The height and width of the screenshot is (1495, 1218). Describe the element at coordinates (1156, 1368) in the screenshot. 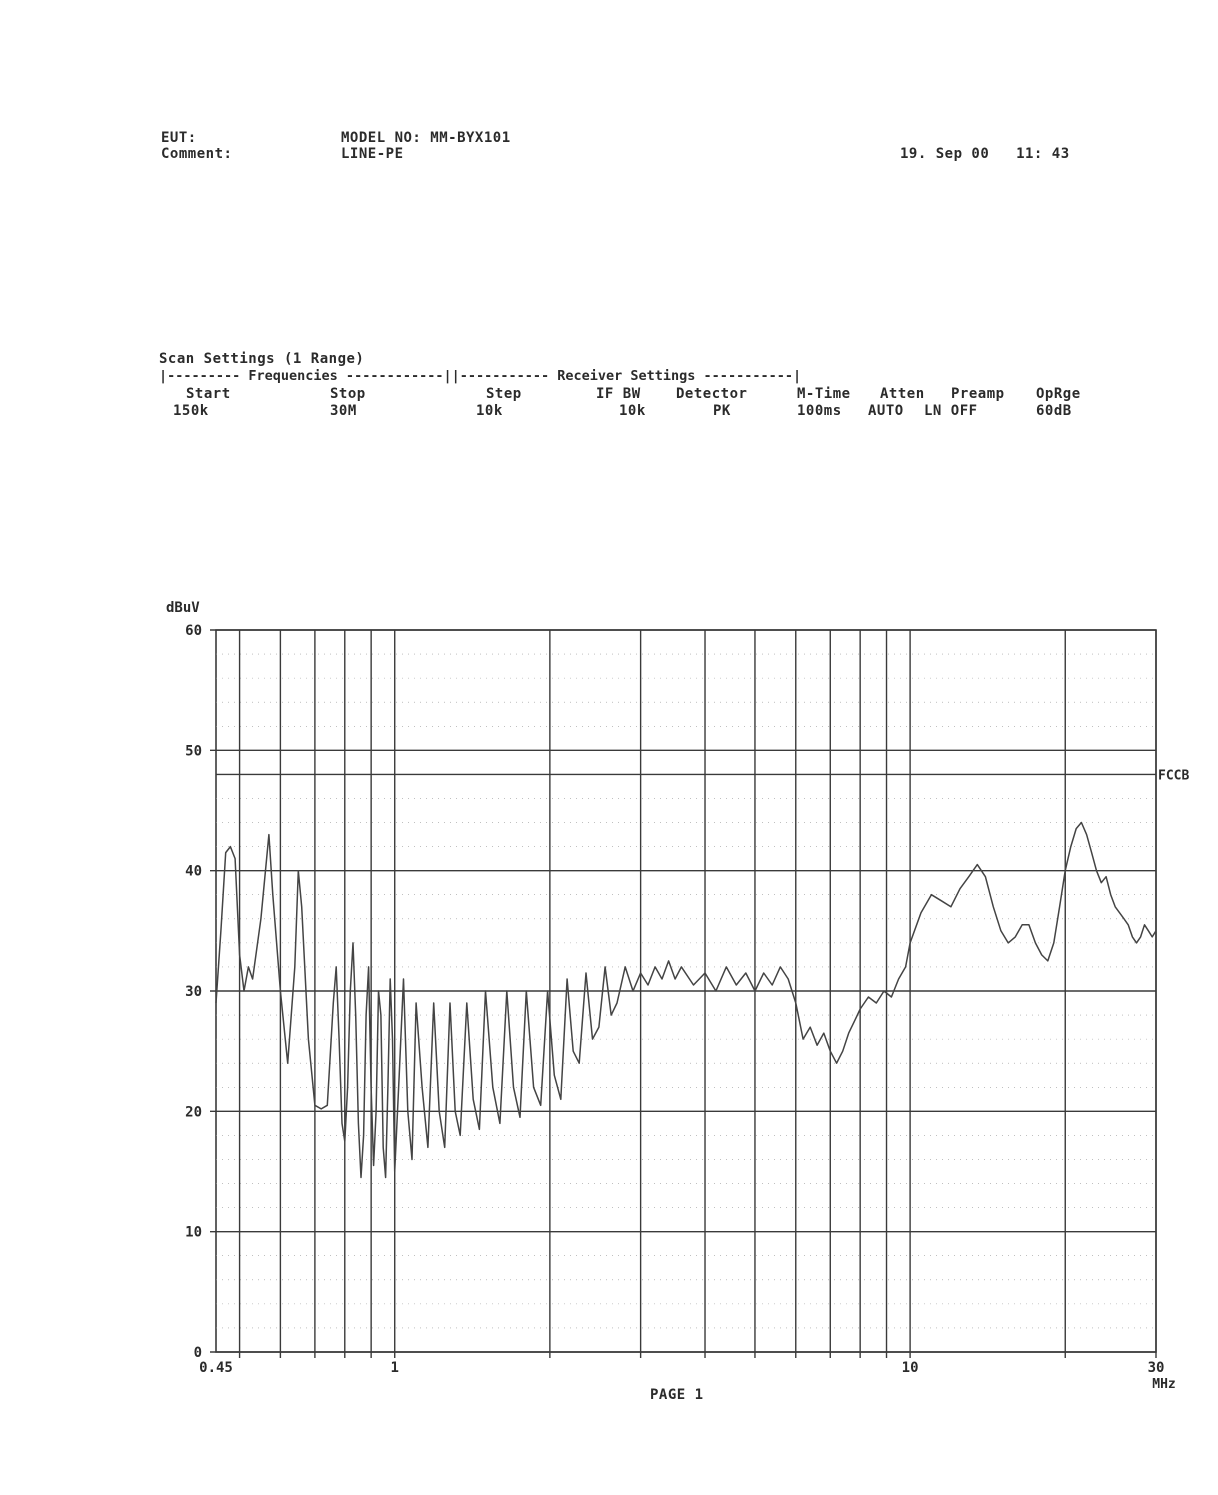

I see `x-tick-label: 30` at that location.